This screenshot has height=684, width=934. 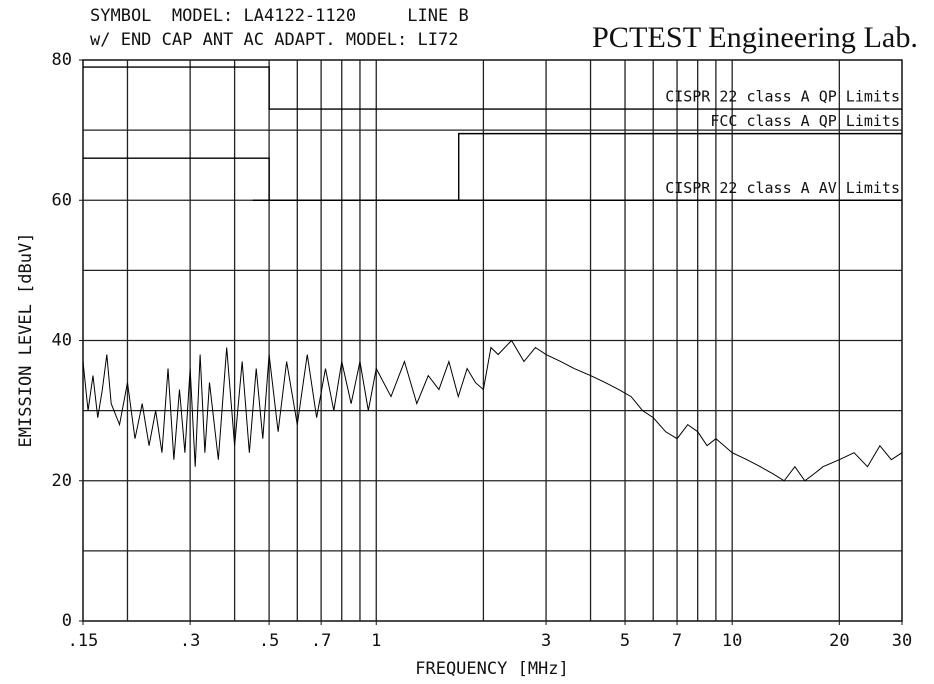 I want to click on y-tick-label: 0, so click(x=67, y=621).